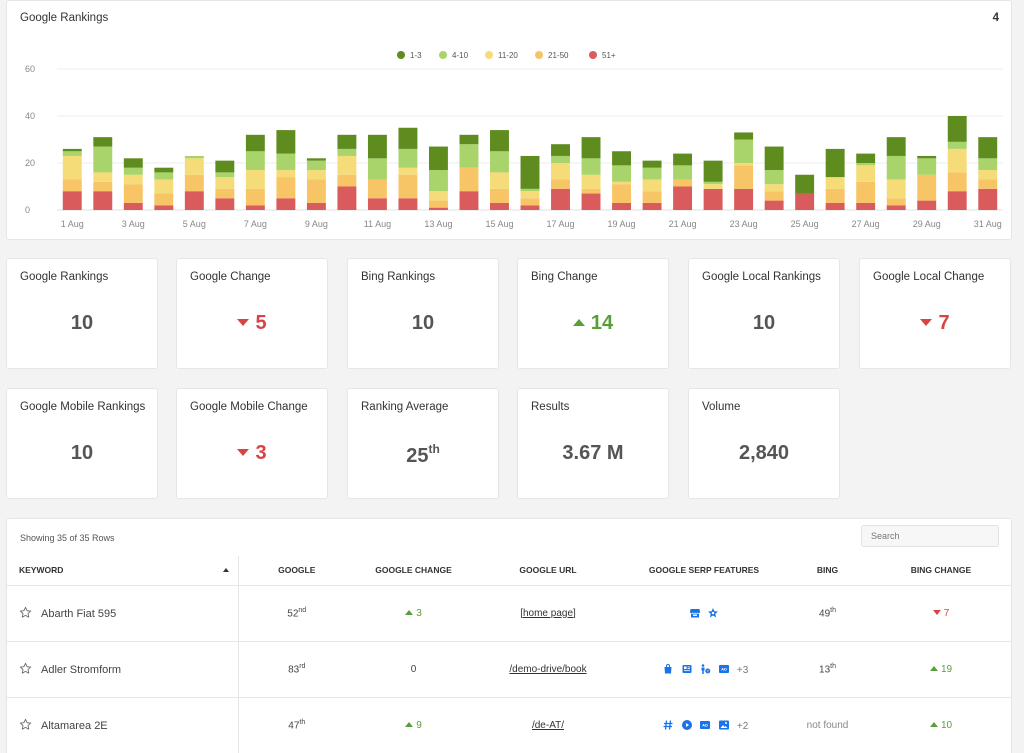 The image size is (1024, 753). I want to click on store-icon, so click(695, 613).